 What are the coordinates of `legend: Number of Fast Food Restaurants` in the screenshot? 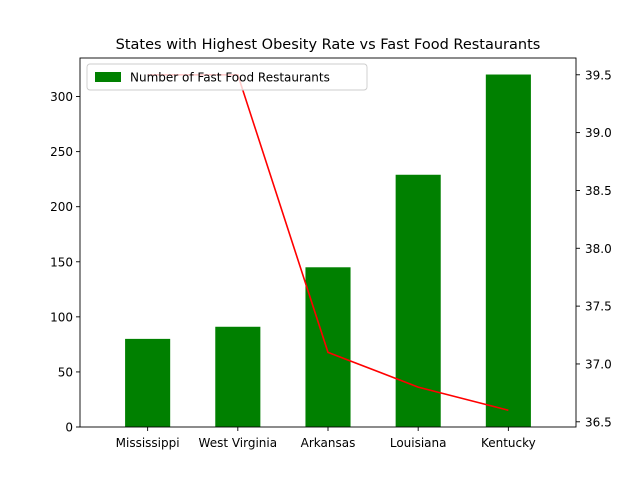 It's located at (227, 77).